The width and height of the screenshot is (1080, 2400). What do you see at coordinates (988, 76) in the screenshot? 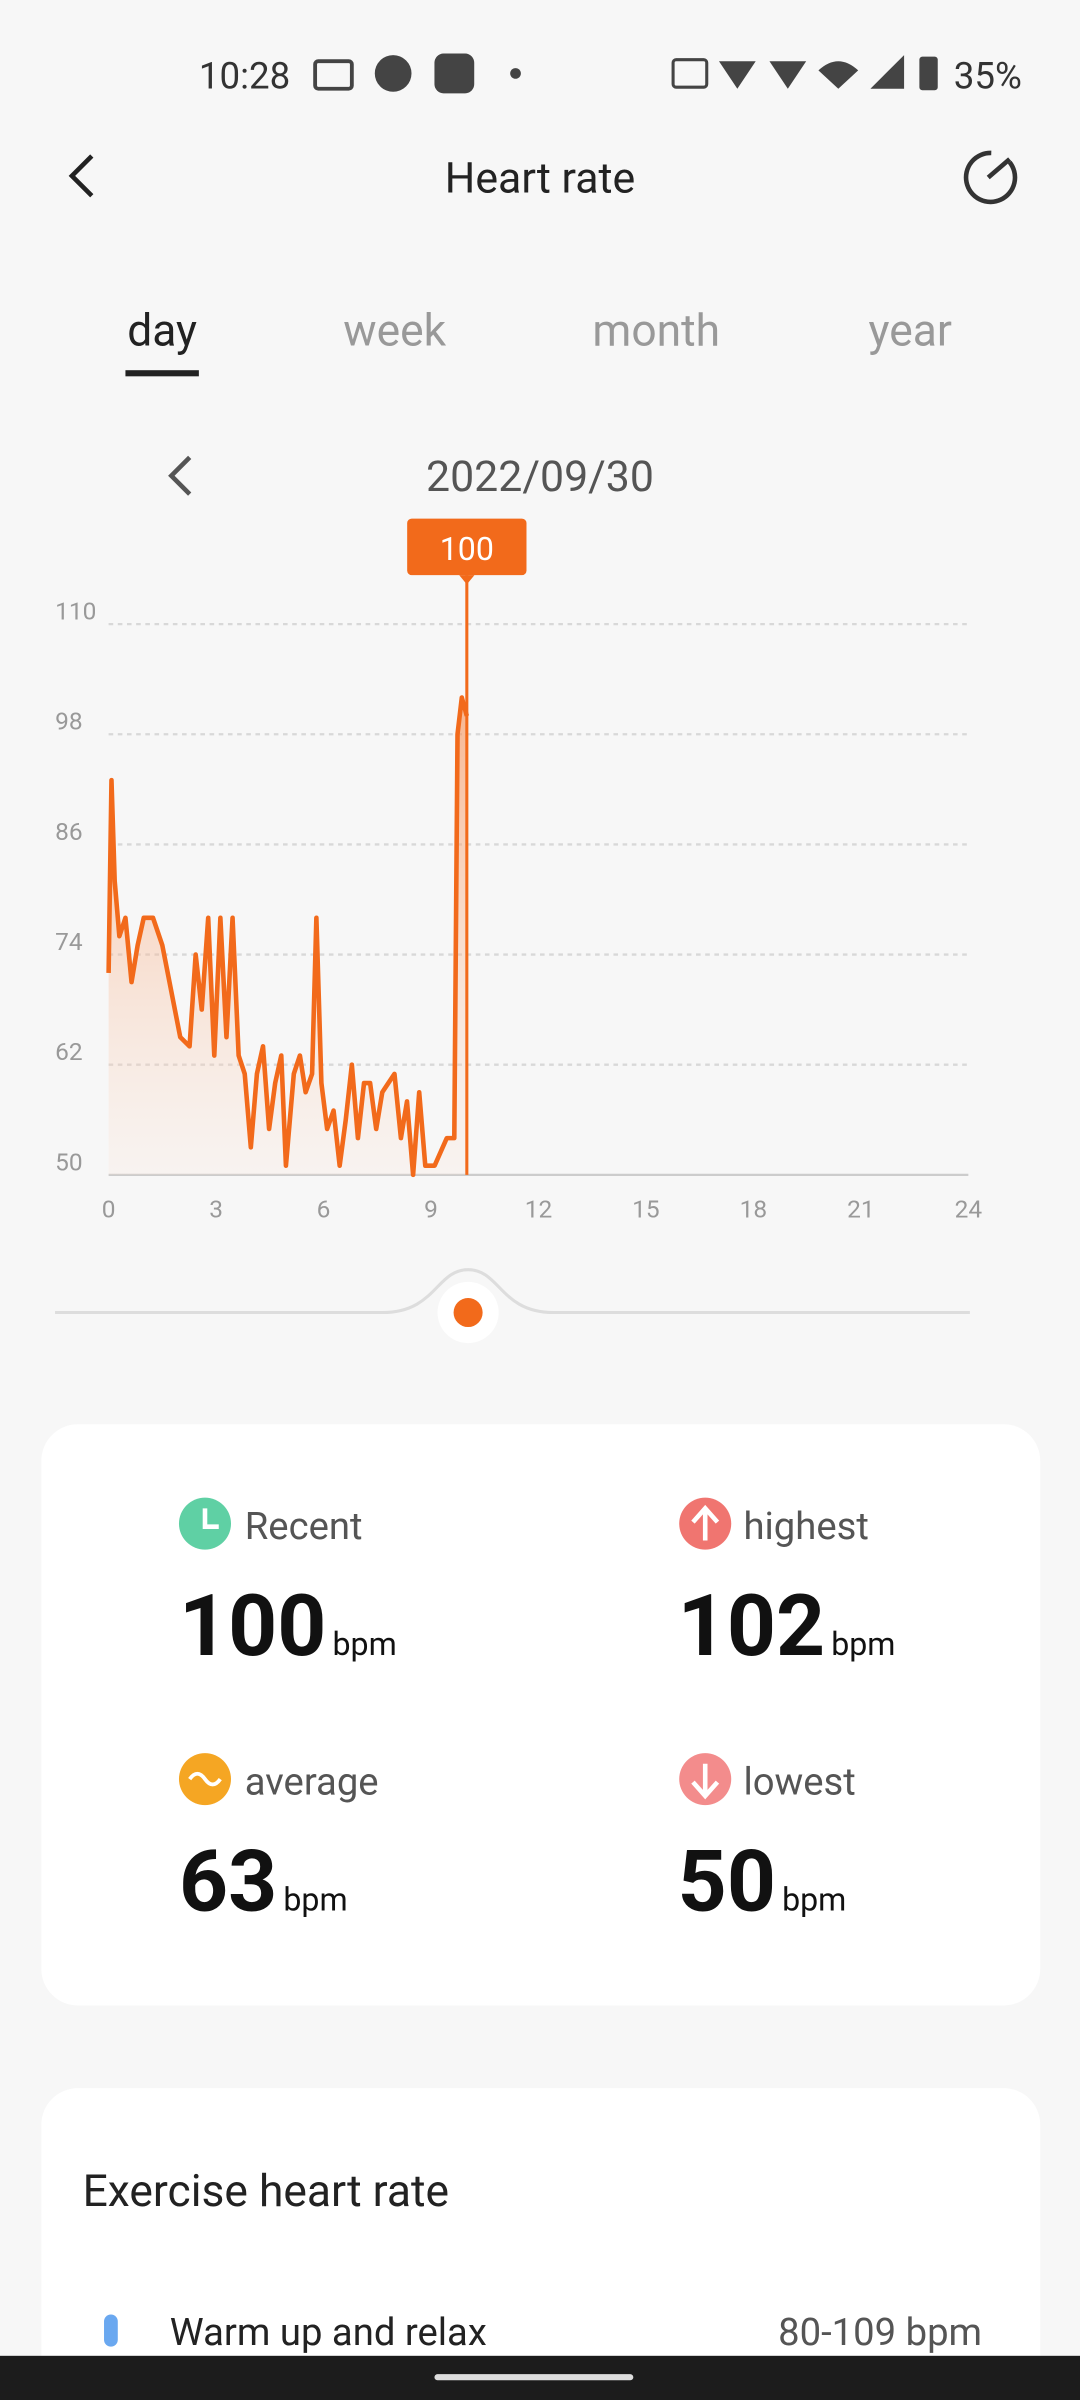
I see `status-battery: 35%` at bounding box center [988, 76].